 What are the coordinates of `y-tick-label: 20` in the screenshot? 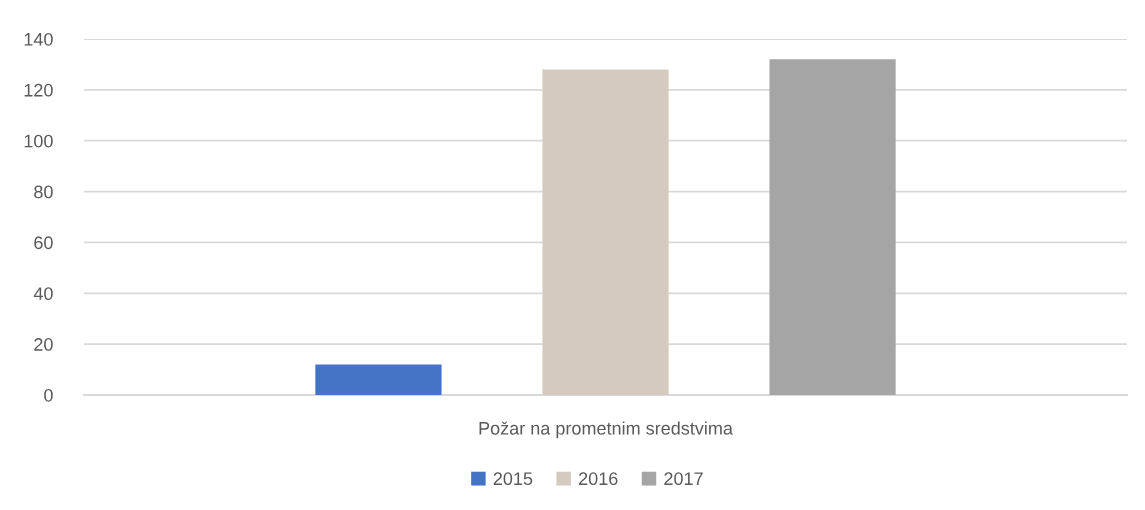 It's located at (43, 344).